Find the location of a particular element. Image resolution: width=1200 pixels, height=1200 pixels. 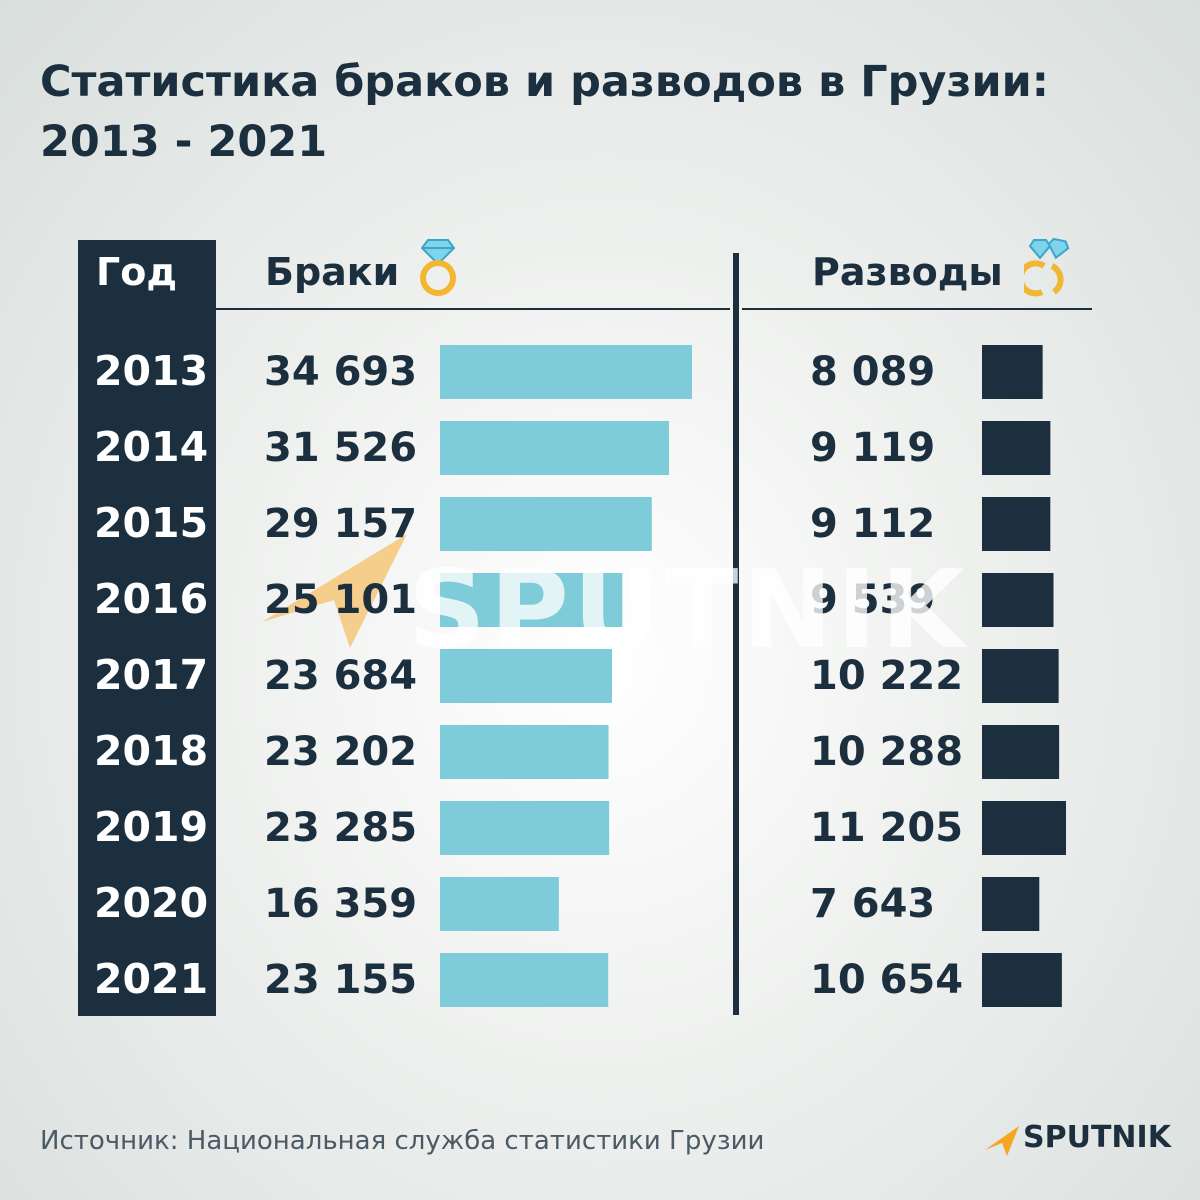

divorce-value-label: 9 539 is located at coordinates (872, 600).